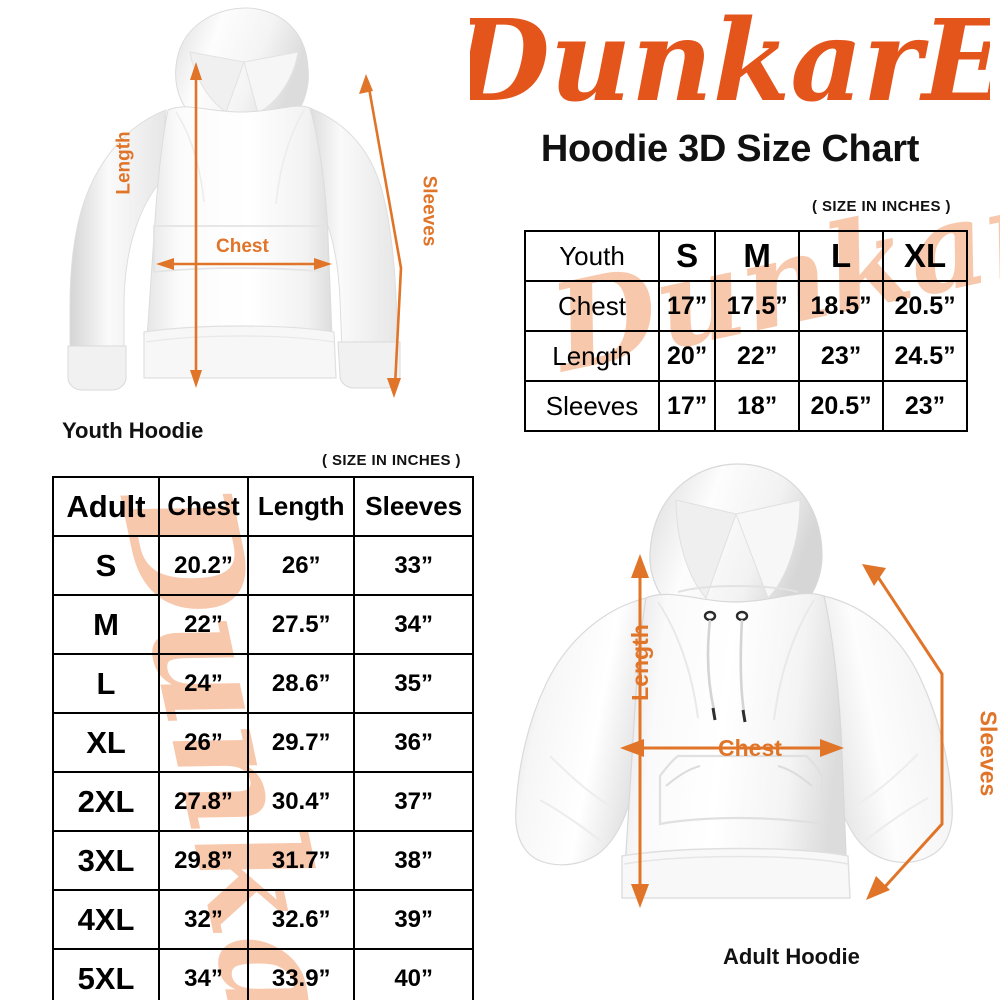 Image resolution: width=1000 pixels, height=1000 pixels. Describe the element at coordinates (841, 256) in the screenshot. I see `youth-col-l: L` at that location.